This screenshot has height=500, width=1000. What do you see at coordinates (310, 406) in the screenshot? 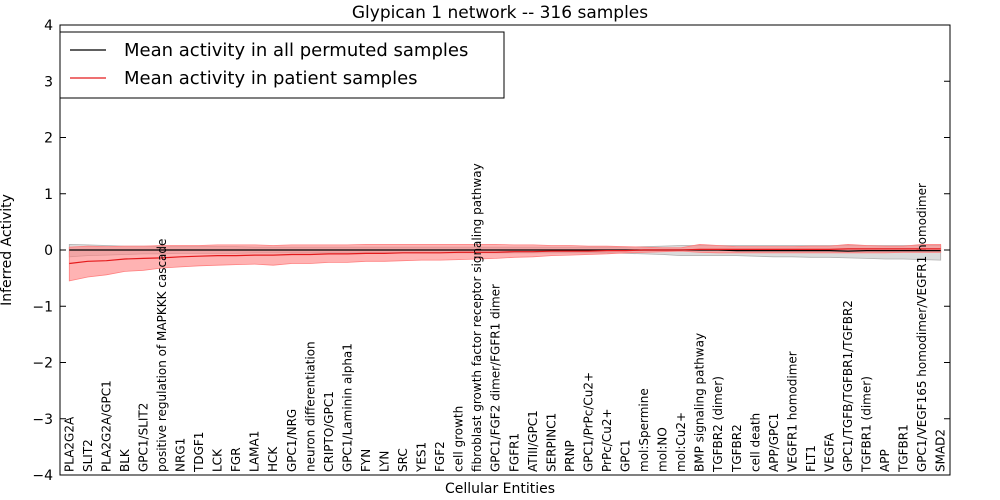
I see `x-tick-label: neuron differentiation` at bounding box center [310, 406].